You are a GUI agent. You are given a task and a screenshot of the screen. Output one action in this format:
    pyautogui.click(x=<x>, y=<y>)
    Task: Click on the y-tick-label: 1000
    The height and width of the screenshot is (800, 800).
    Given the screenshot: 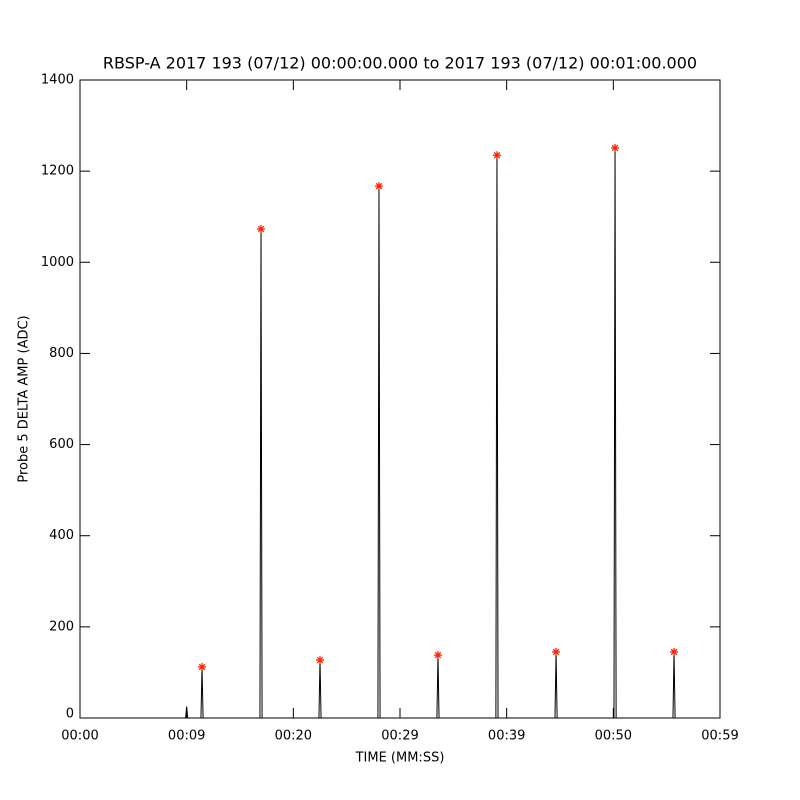 What is the action you would take?
    pyautogui.click(x=57, y=262)
    